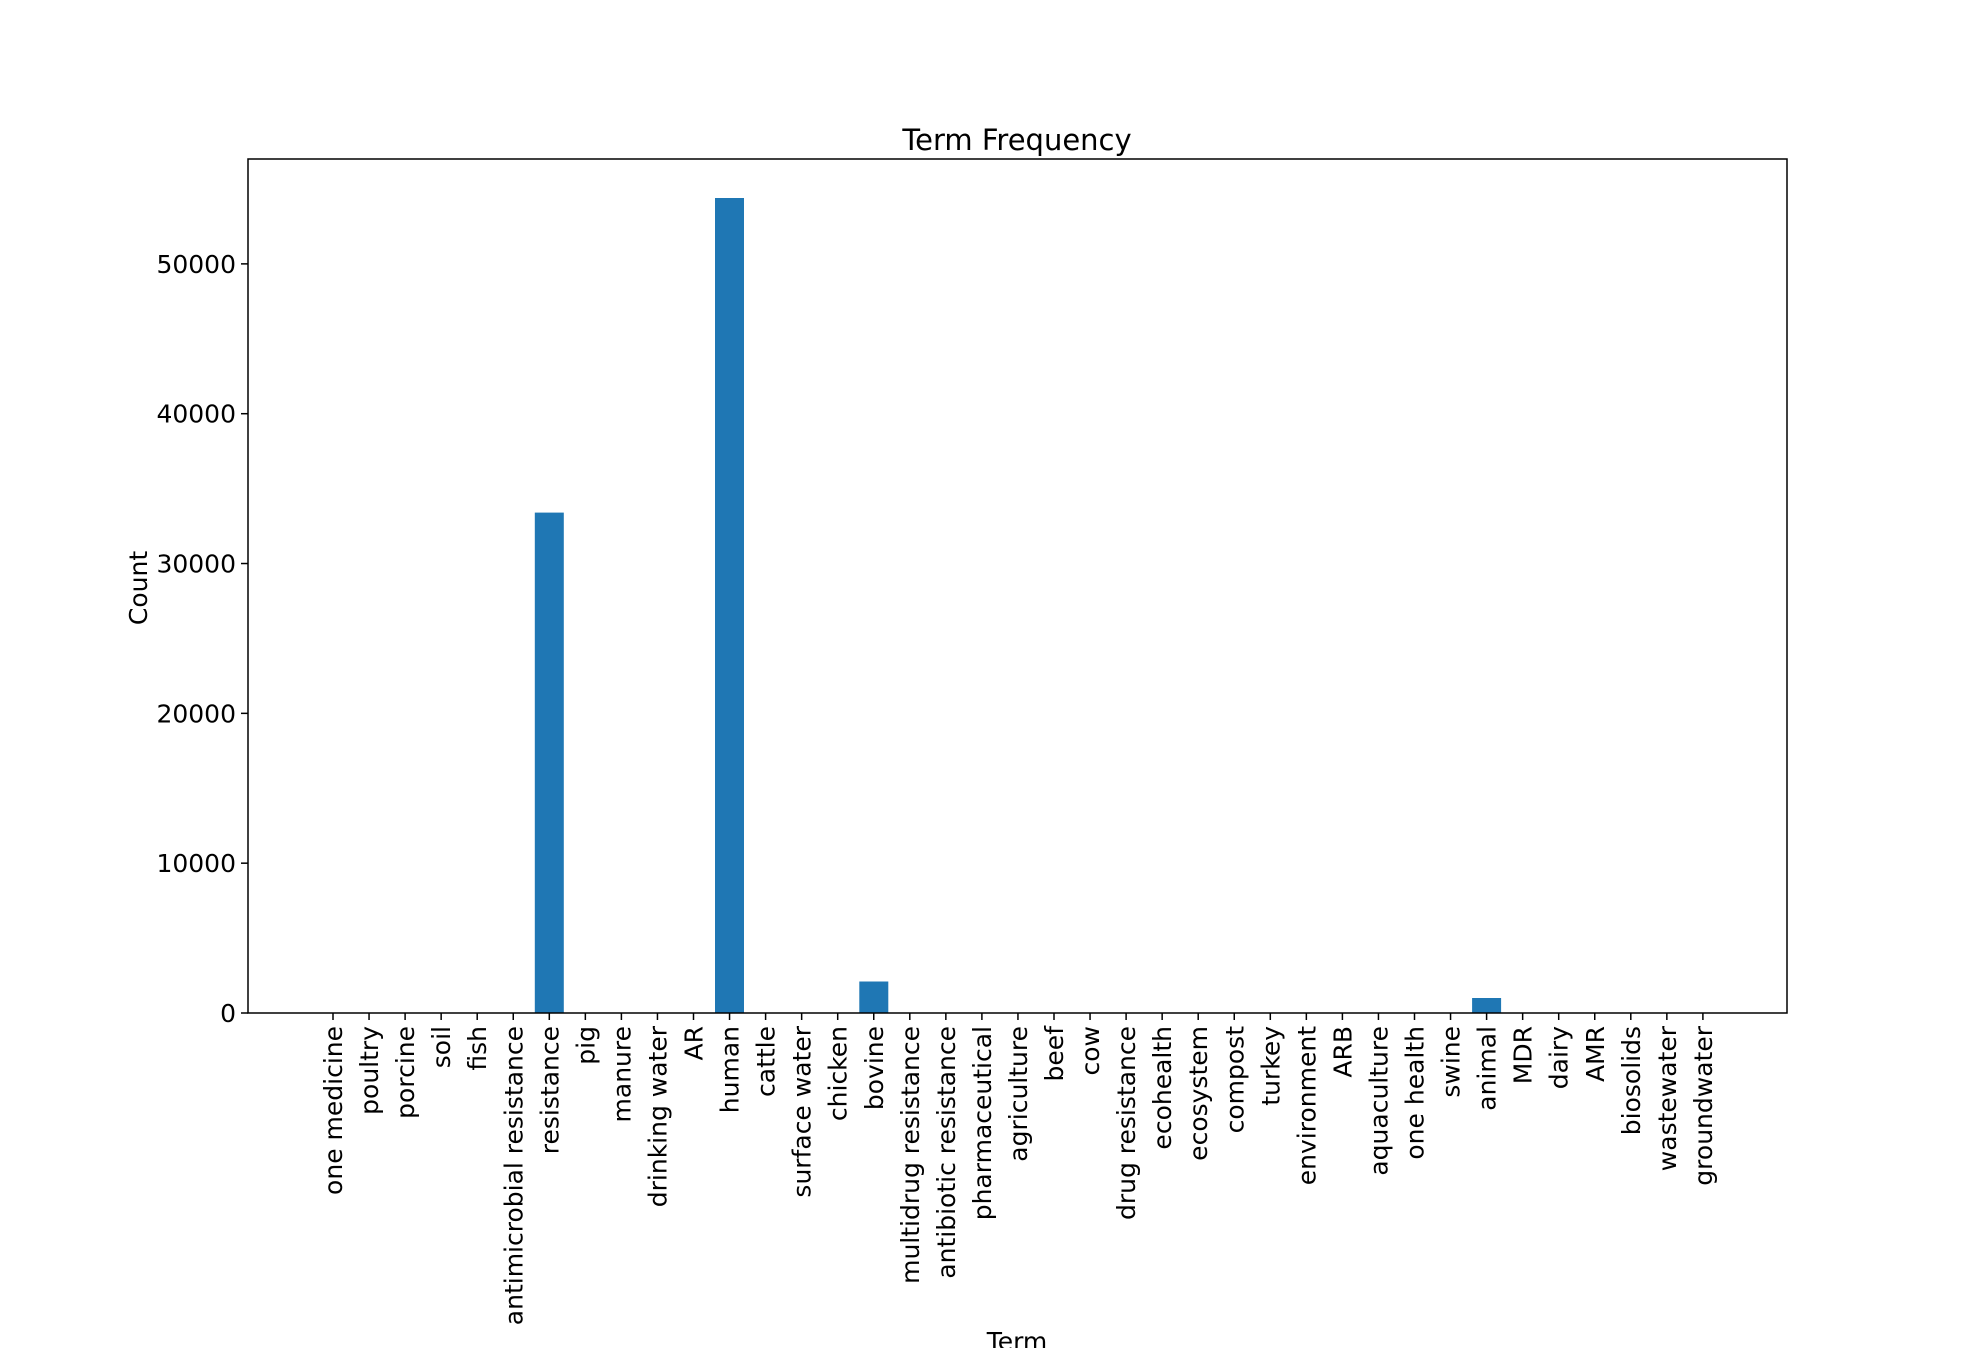  Describe the element at coordinates (1631, 1080) in the screenshot. I see `x-tick-label: biosolids` at that location.